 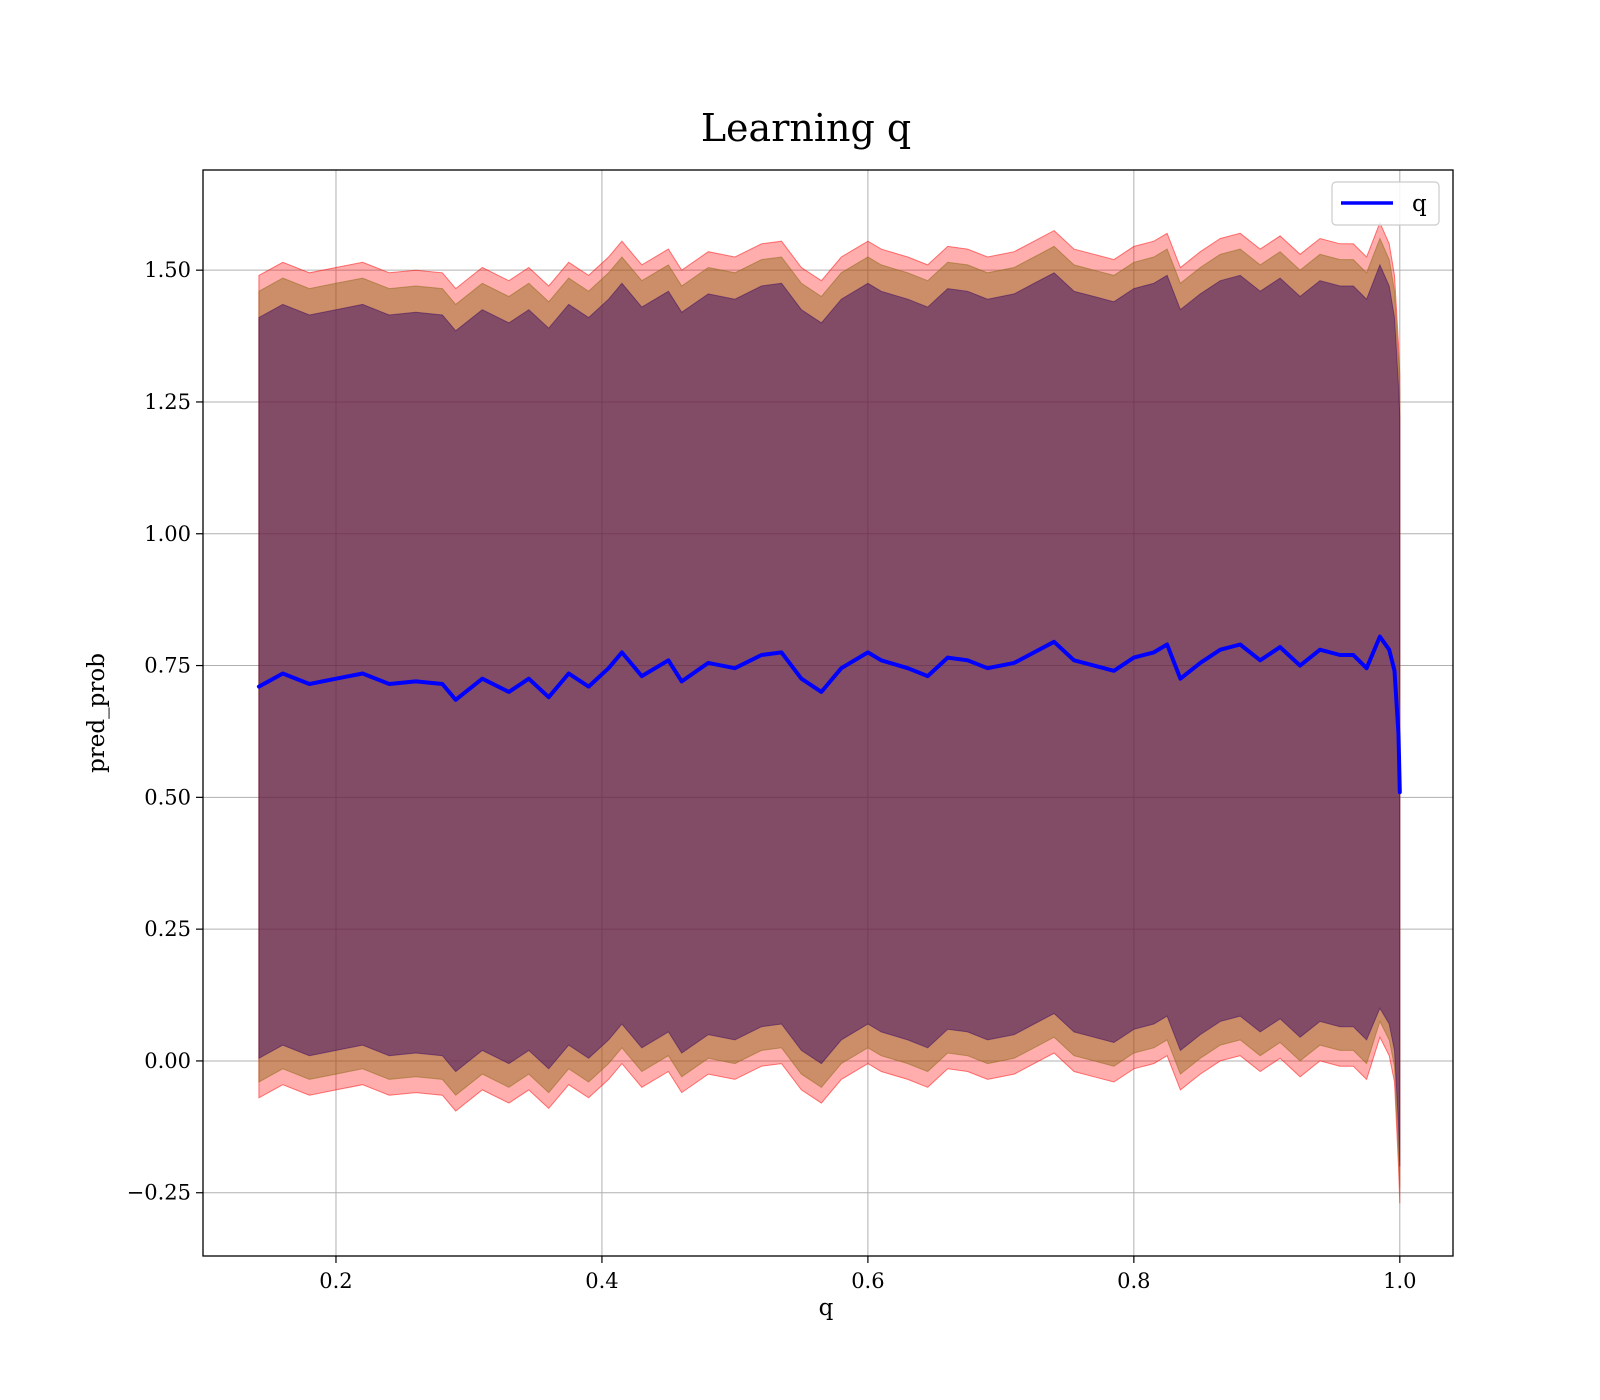 I want to click on y-tick-label: 0.00, so click(x=167, y=1061).